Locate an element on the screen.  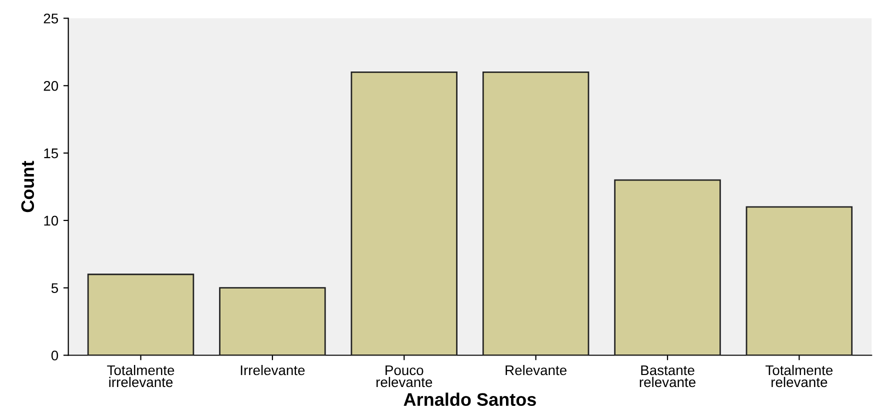
x-tick-label: Totalmente relevante is located at coordinates (799, 376).